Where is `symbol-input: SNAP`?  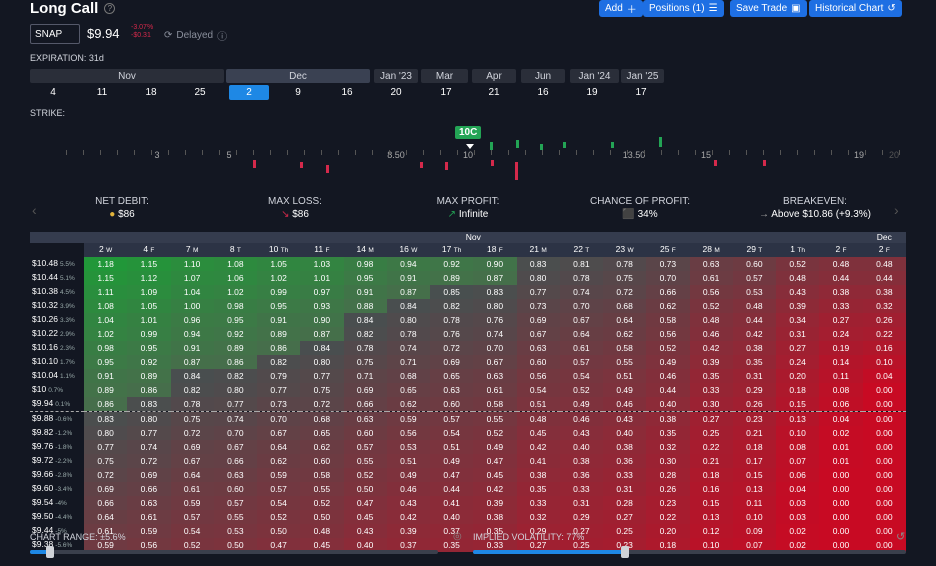
symbol-input: SNAP is located at coordinates (55, 34).